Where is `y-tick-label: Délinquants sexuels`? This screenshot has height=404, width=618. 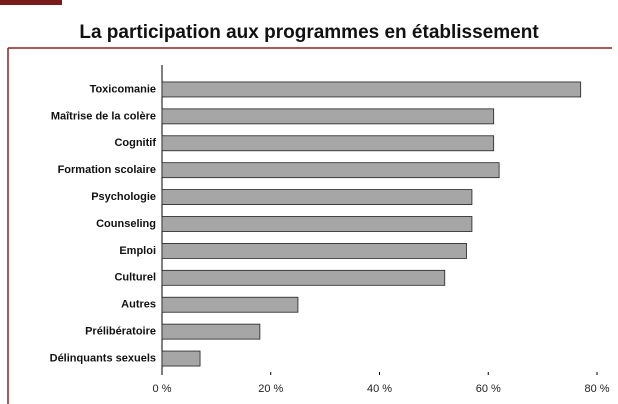 y-tick-label: Délinquants sexuels is located at coordinates (103, 358).